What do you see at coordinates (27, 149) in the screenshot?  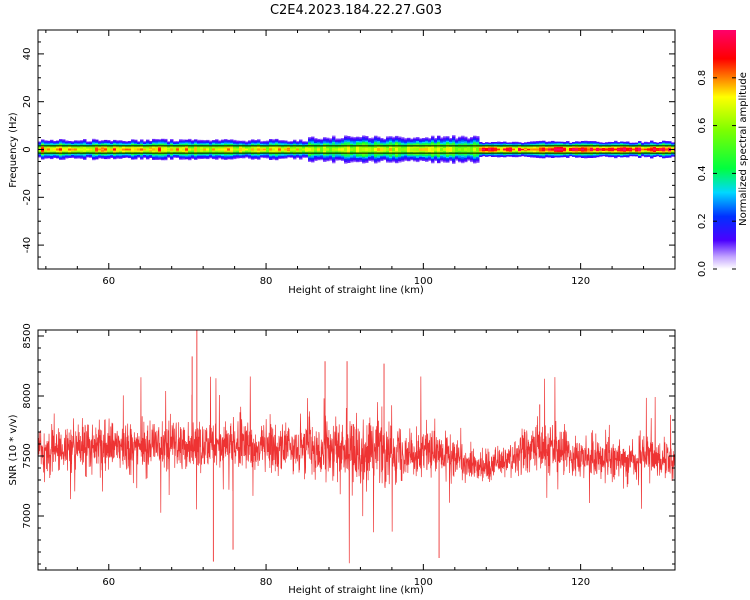 I see `y-tick-label: 0` at bounding box center [27, 149].